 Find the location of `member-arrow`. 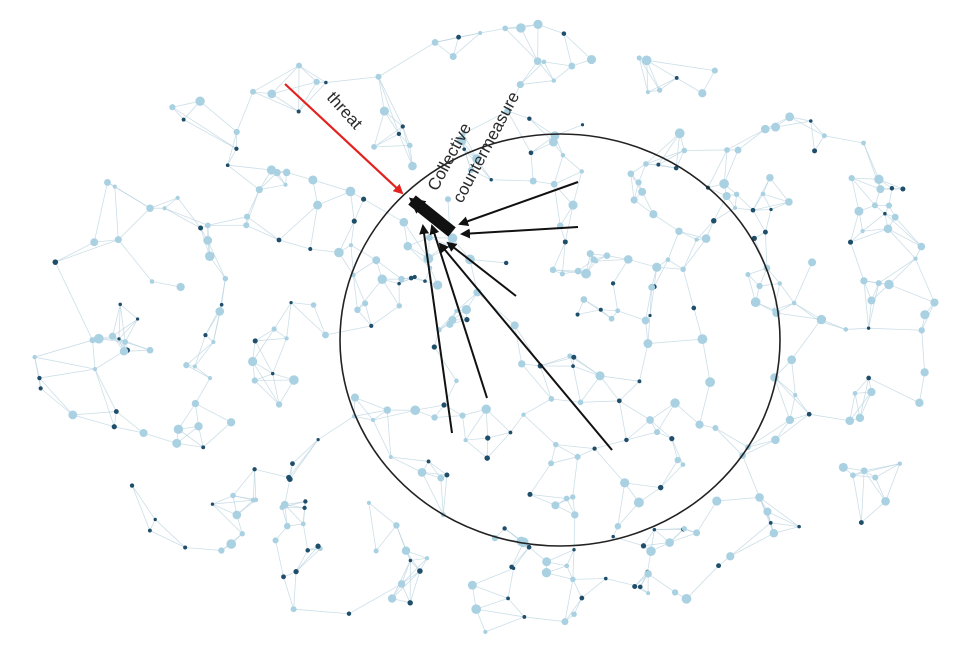

member-arrow is located at coordinates (436, 329).